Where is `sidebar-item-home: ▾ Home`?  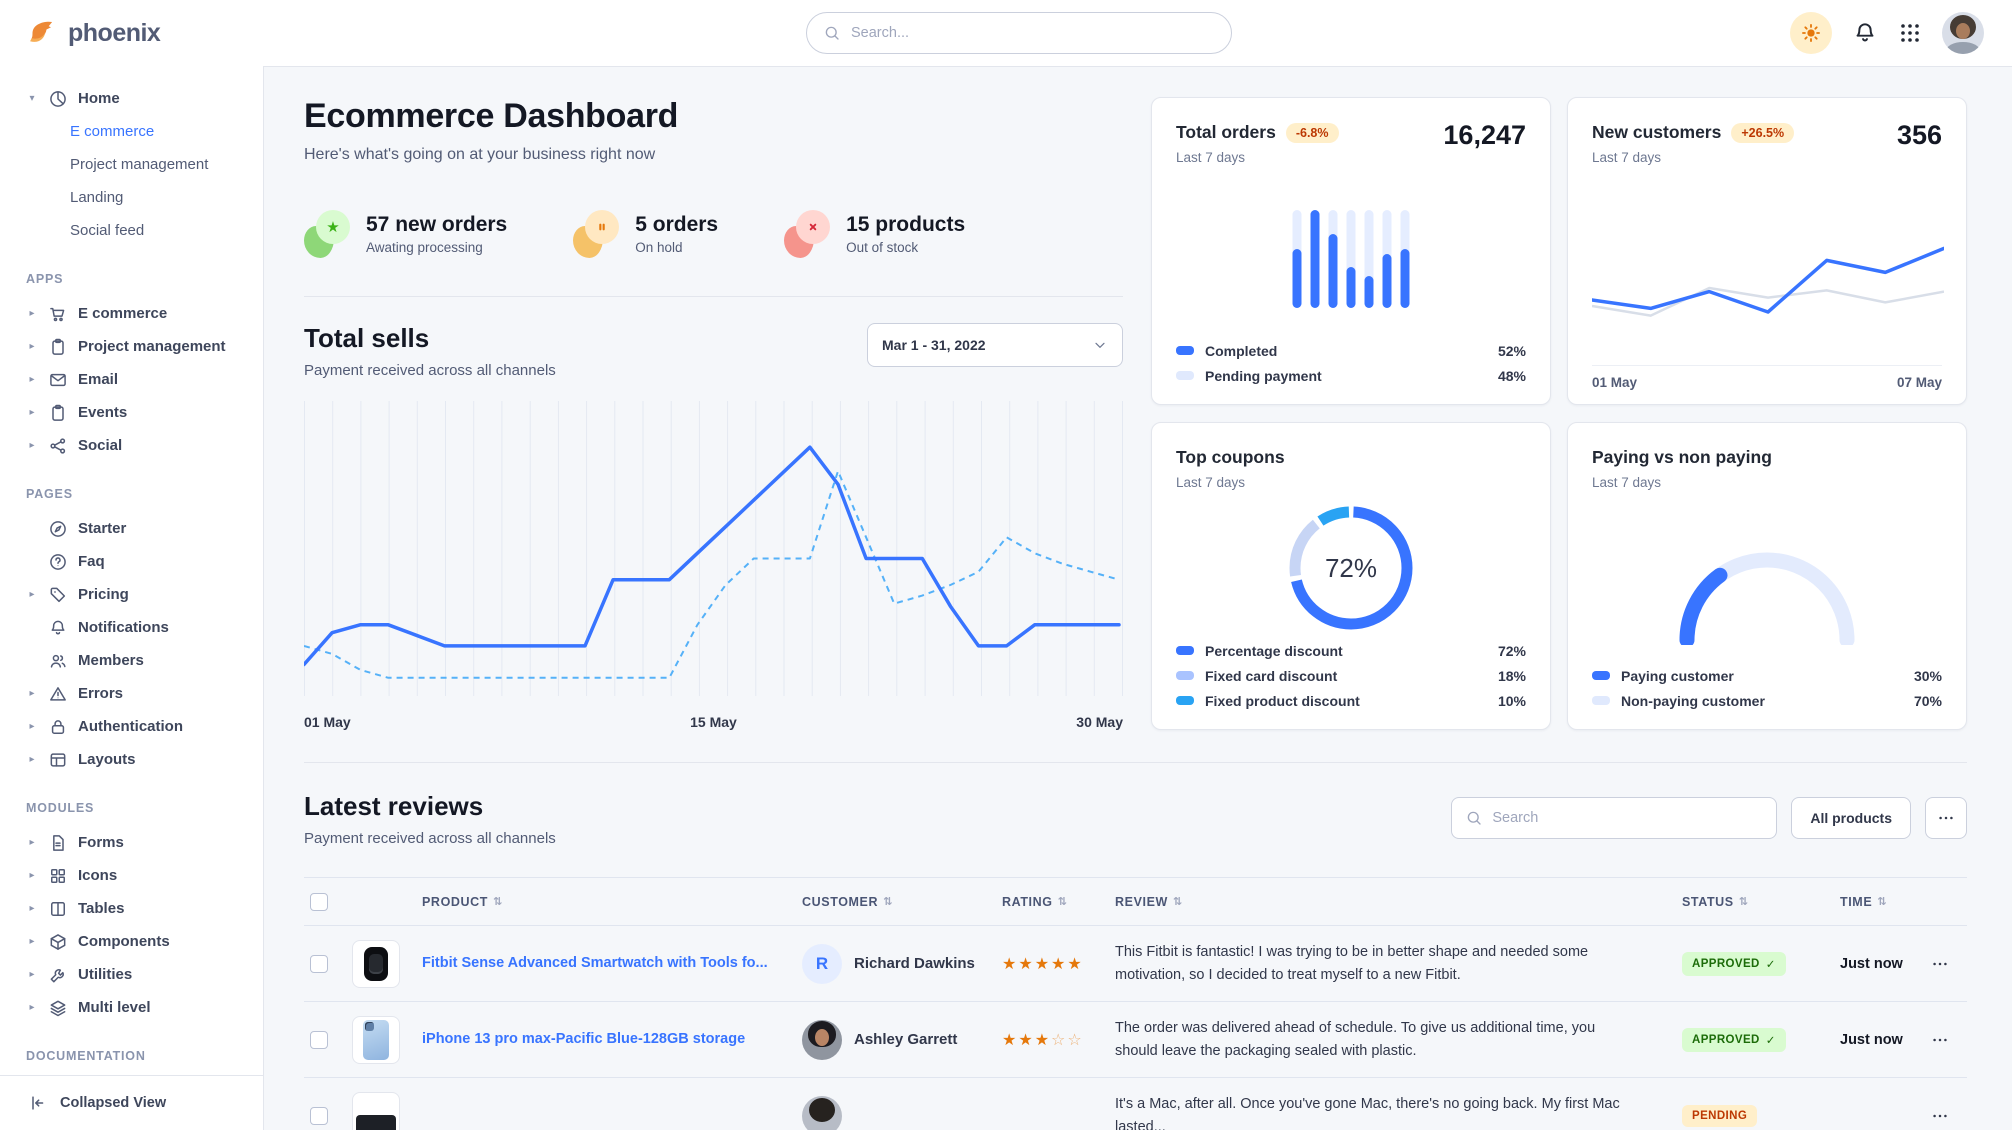
sidebar-item-home: ▾ Home is located at coordinates (139, 98).